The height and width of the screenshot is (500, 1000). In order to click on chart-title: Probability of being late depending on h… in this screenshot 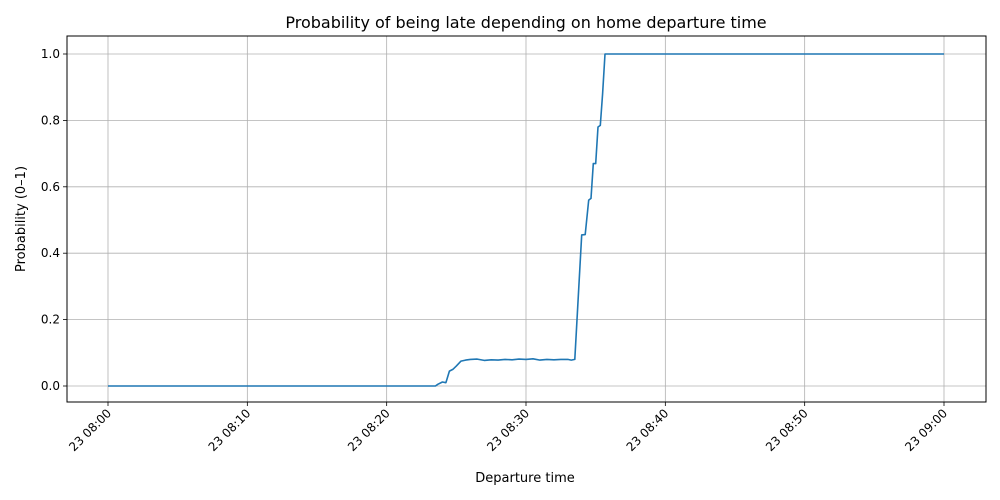, I will do `click(525, 22)`.